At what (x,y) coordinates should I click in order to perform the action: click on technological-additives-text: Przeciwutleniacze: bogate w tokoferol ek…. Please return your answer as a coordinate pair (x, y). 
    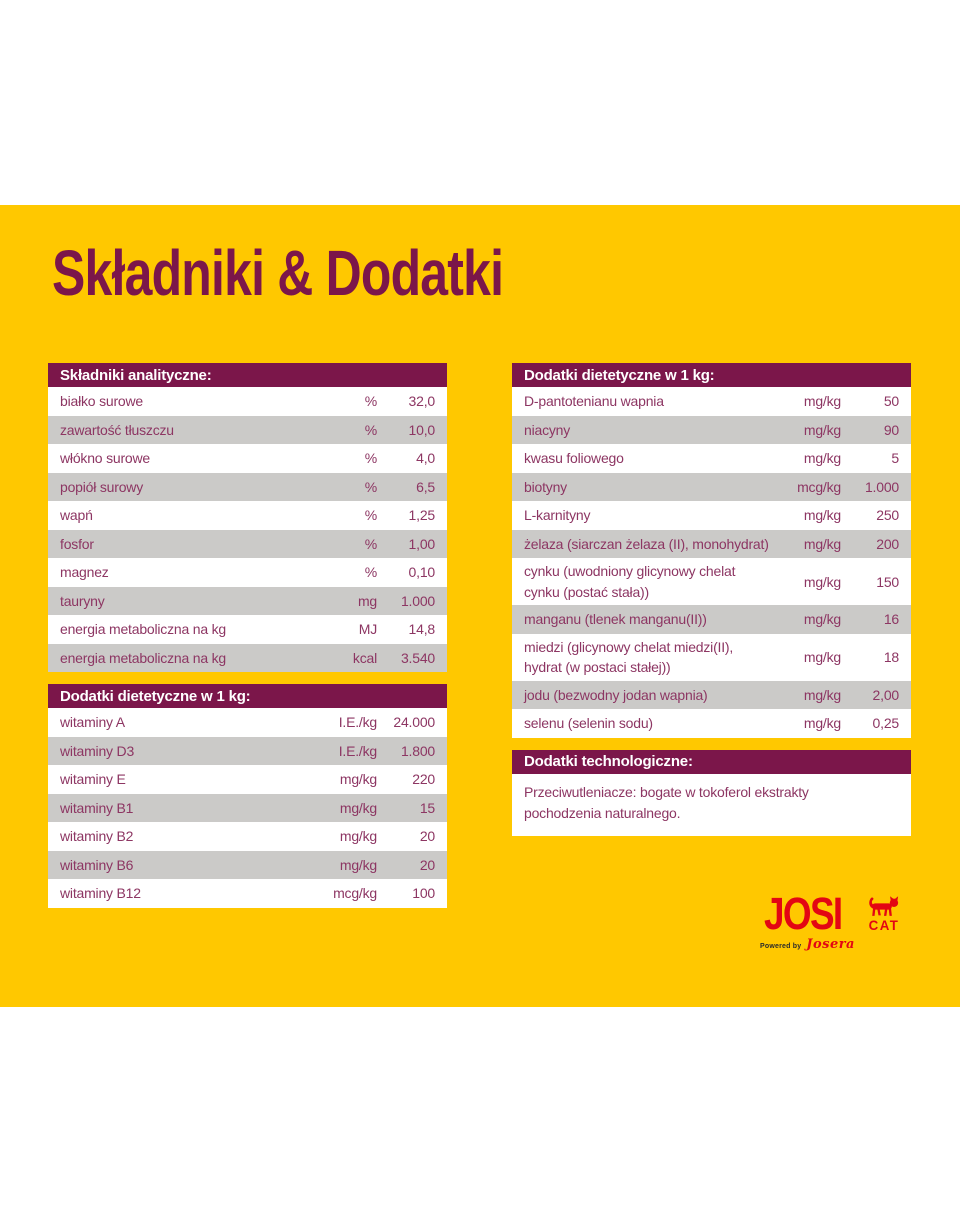
    Looking at the image, I should click on (711, 804).